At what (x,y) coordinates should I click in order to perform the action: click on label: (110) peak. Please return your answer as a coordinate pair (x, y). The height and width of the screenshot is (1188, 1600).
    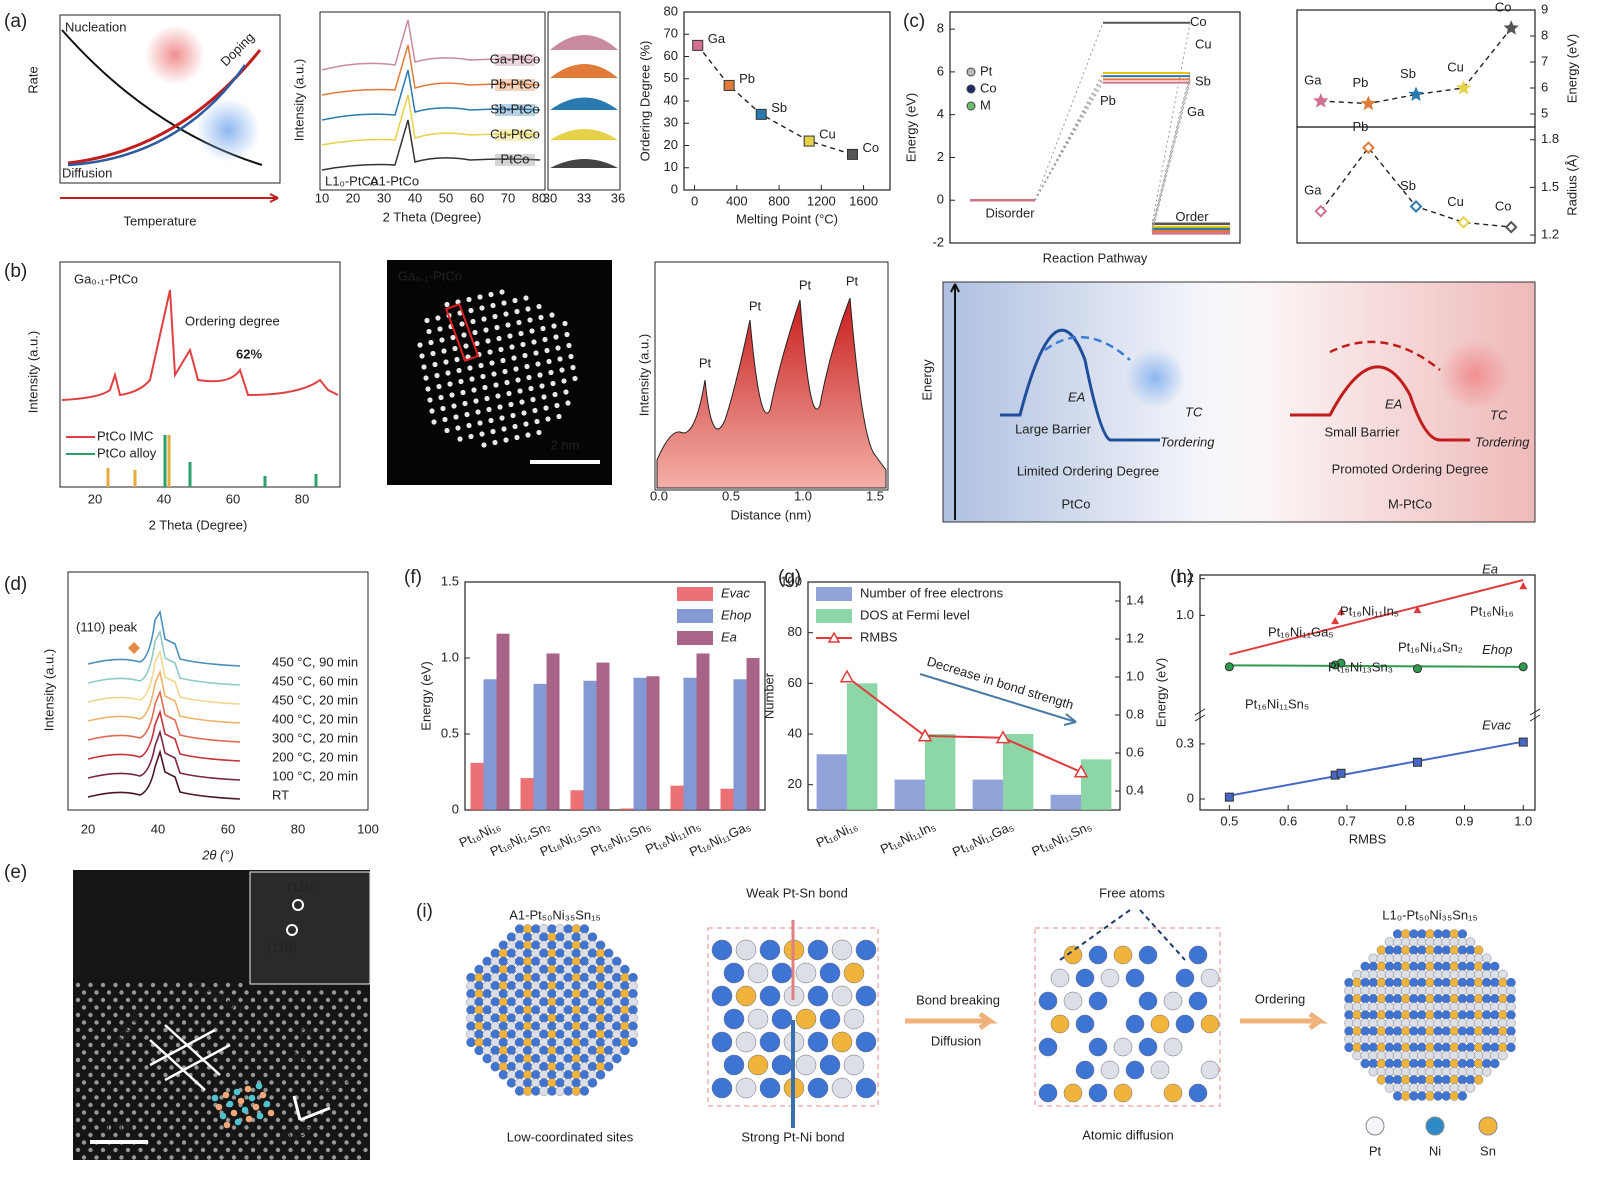
    Looking at the image, I should click on (107, 626).